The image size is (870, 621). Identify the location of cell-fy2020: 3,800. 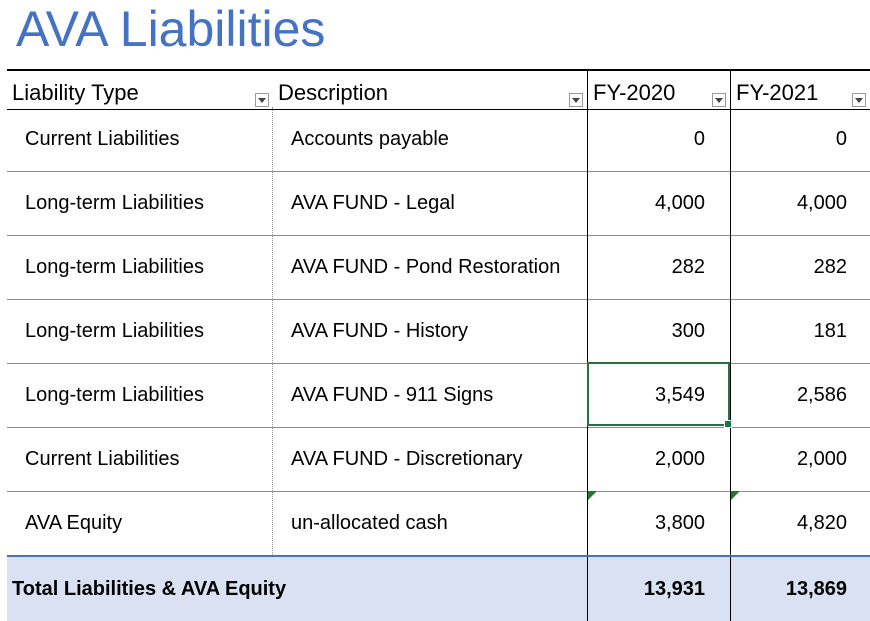
(658, 523).